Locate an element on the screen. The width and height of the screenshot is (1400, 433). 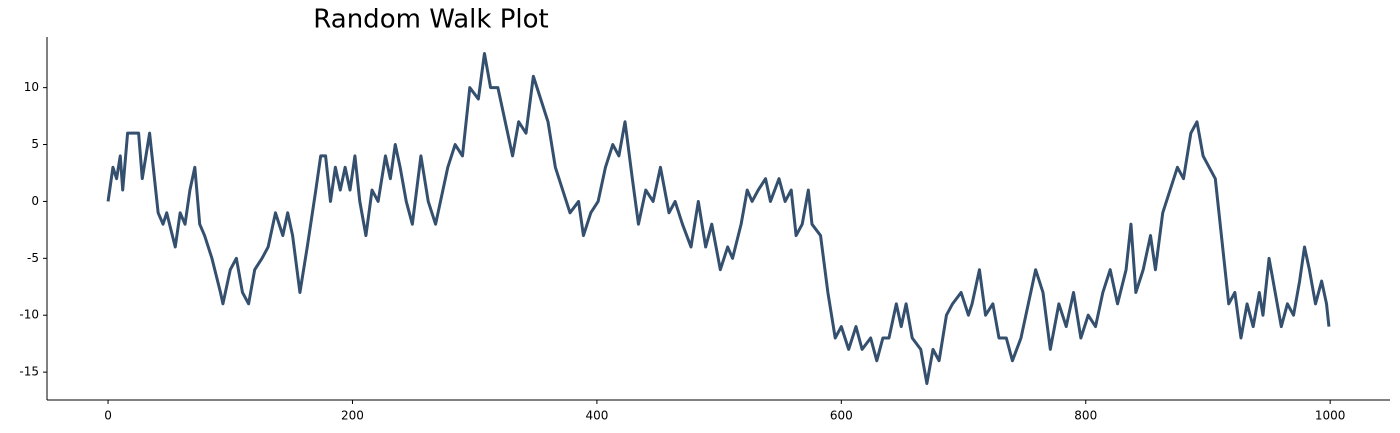
y-tick-label: 10 is located at coordinates (31, 87).